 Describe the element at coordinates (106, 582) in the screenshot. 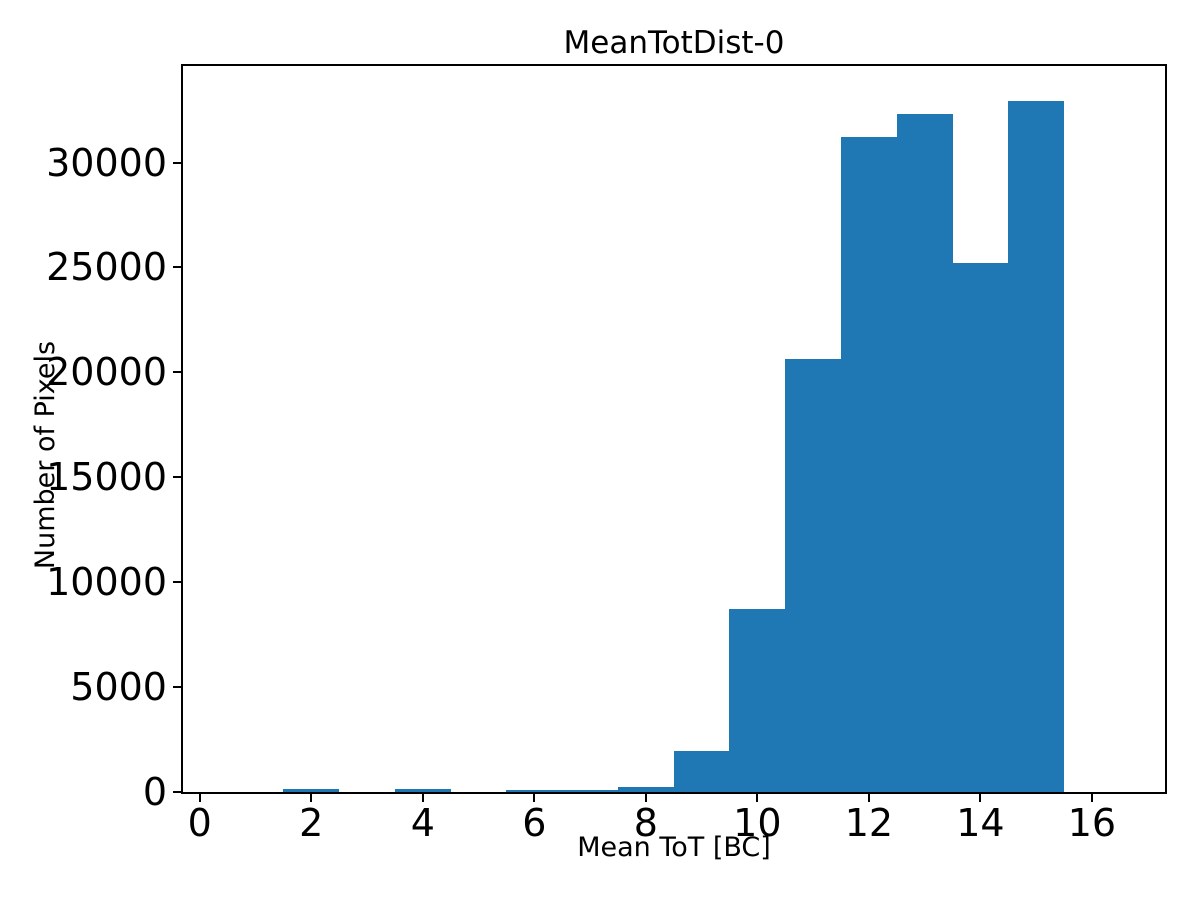

I see `y-tick-label: 10000` at that location.